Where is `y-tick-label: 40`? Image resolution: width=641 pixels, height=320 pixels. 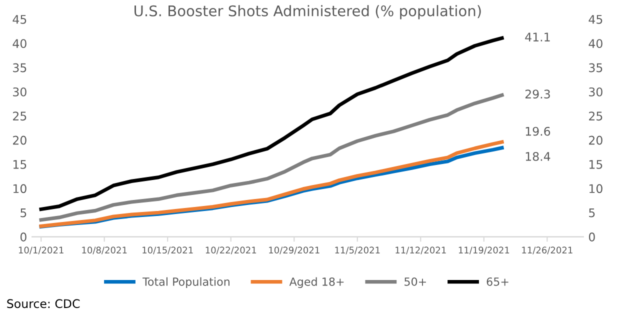
y-tick-label: 40 is located at coordinates (19, 43).